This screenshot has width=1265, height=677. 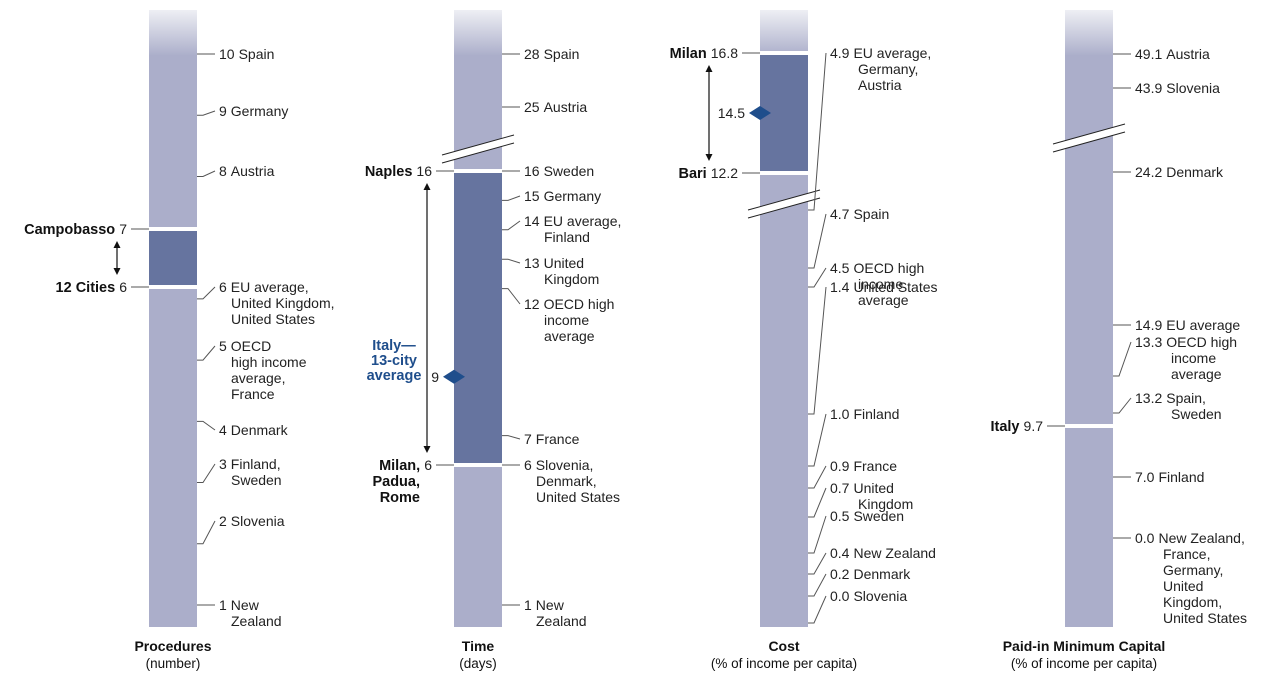 What do you see at coordinates (394, 376) in the screenshot?
I see `average-label: average` at bounding box center [394, 376].